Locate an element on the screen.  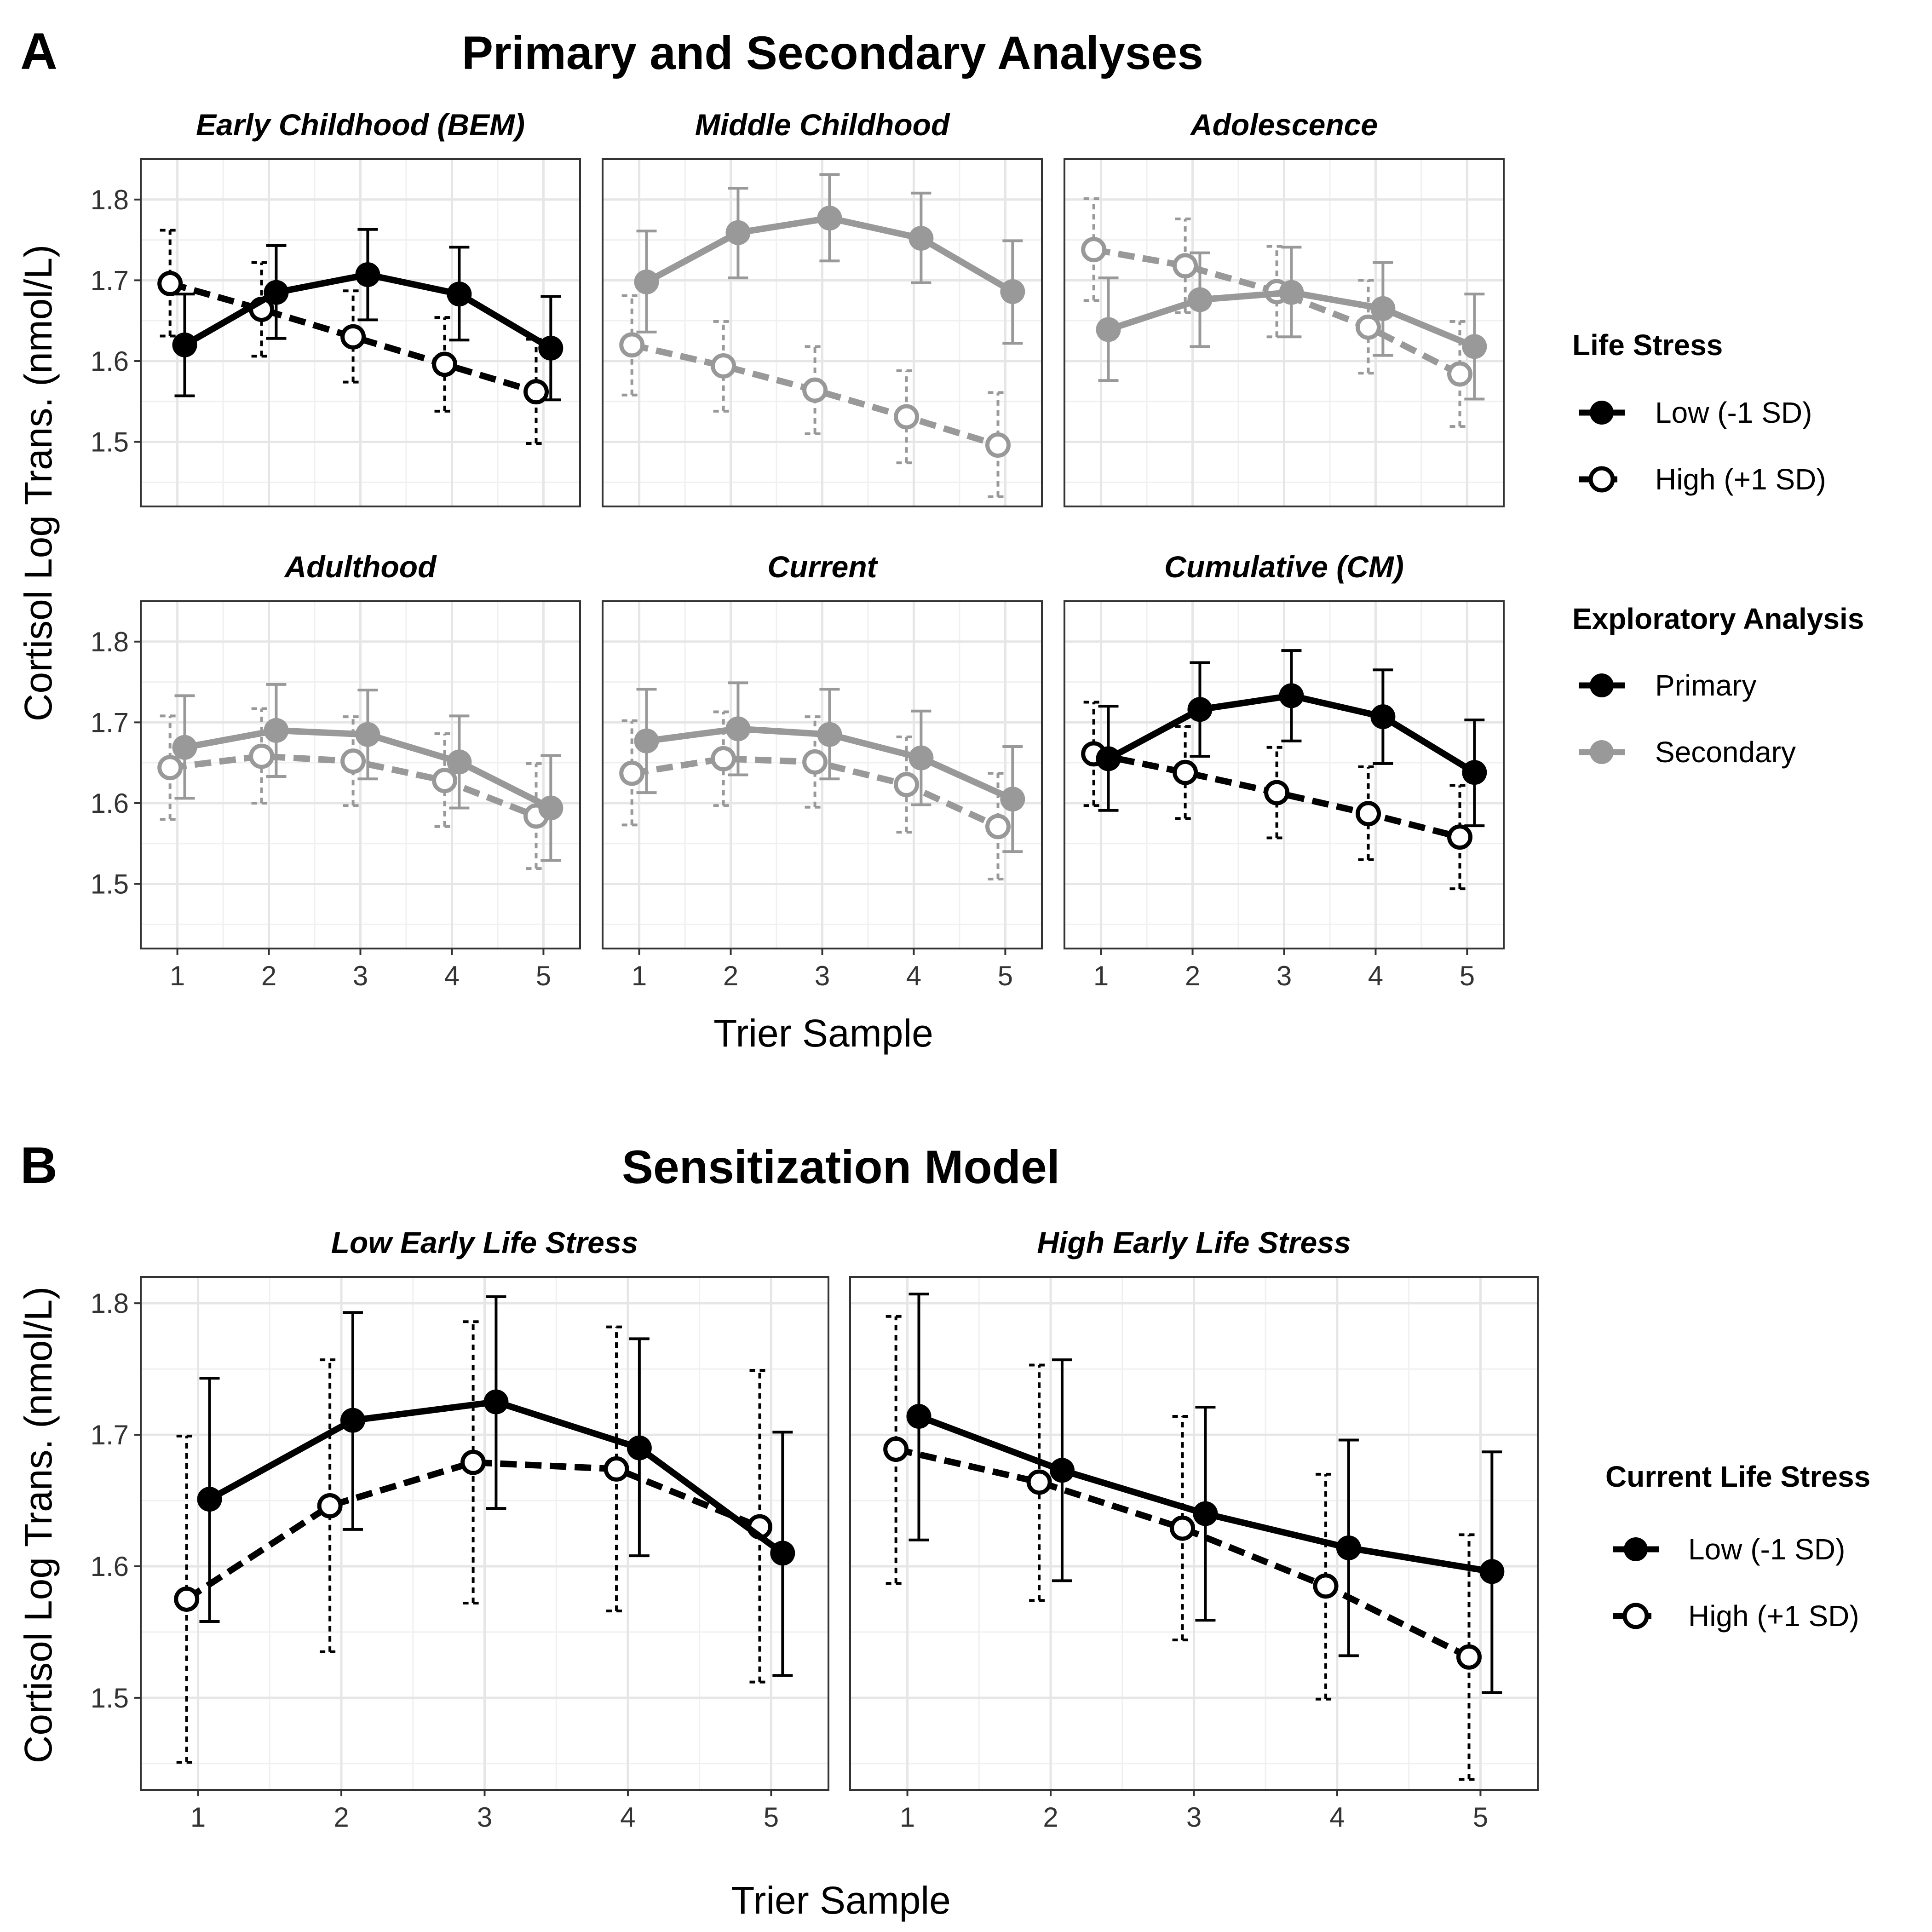
legend-primary-marker-key is located at coordinates (1602, 685).